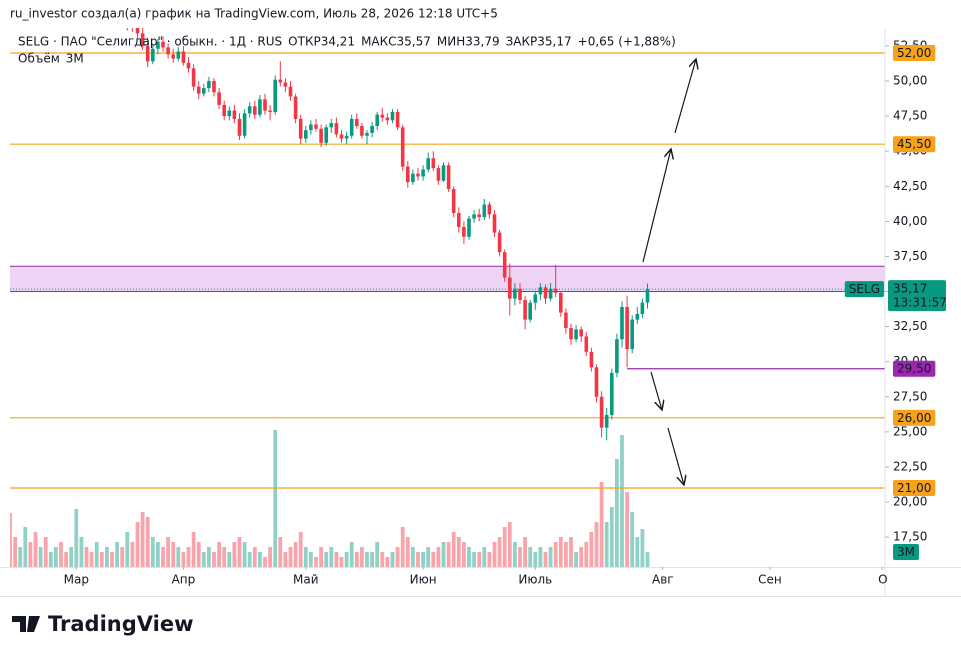  I want to click on price-badge-bg, so click(917, 296).